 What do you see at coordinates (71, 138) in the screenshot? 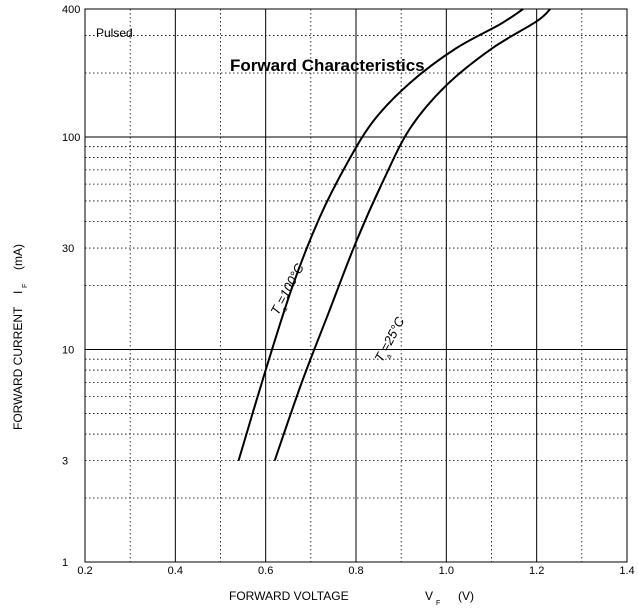
I see `y-tick-label: 100` at bounding box center [71, 138].